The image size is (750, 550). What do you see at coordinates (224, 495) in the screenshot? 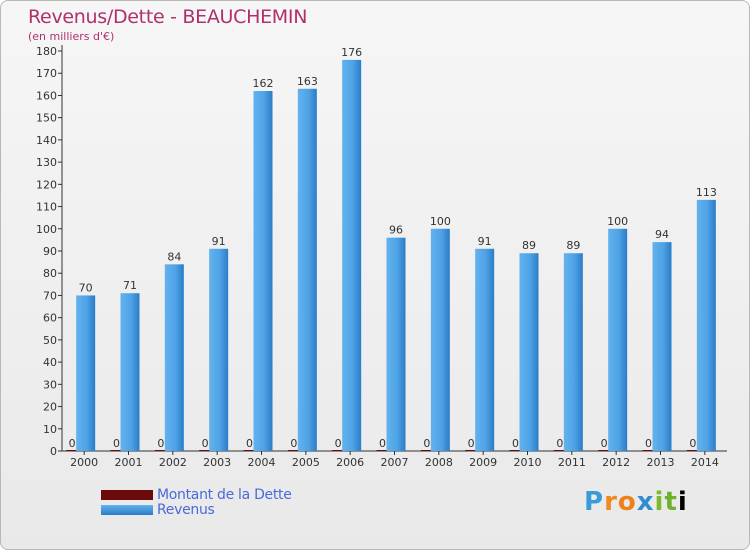
I see `legend-label-dette: Montant de la Dette` at bounding box center [224, 495].